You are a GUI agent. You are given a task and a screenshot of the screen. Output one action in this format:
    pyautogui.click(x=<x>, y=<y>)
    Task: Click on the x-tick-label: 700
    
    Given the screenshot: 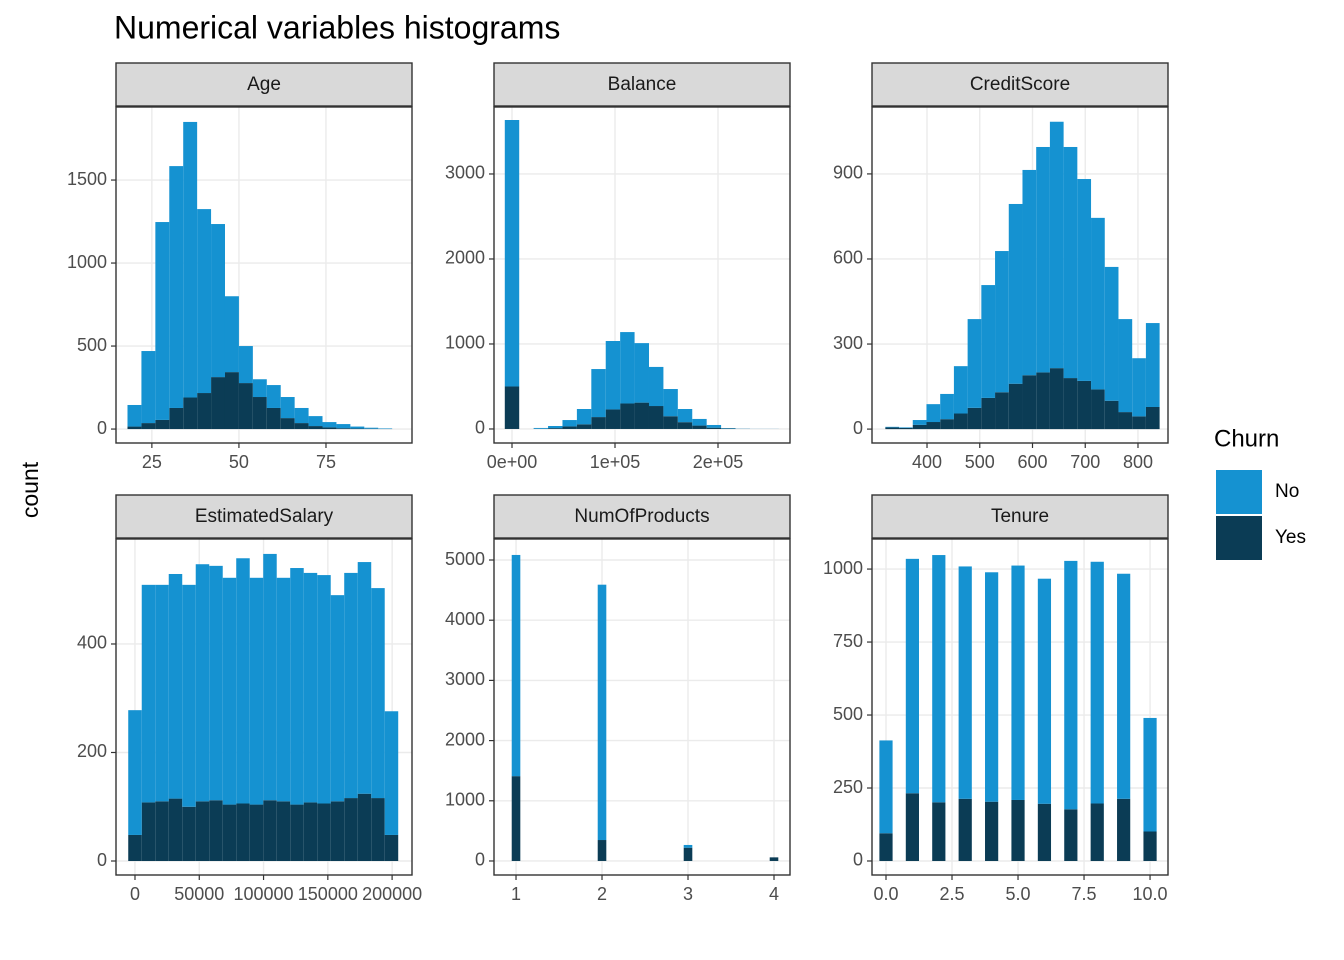 What is the action you would take?
    pyautogui.click(x=1085, y=462)
    